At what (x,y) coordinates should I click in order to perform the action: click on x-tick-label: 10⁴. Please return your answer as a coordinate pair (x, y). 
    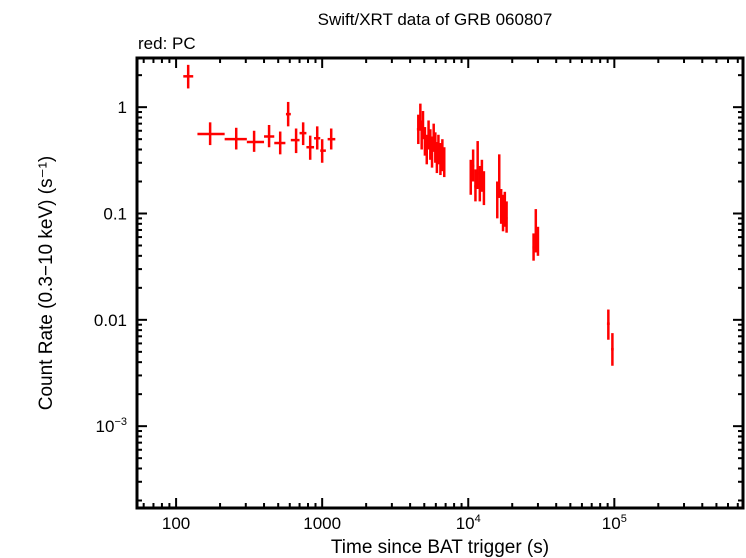
    Looking at the image, I should click on (468, 523).